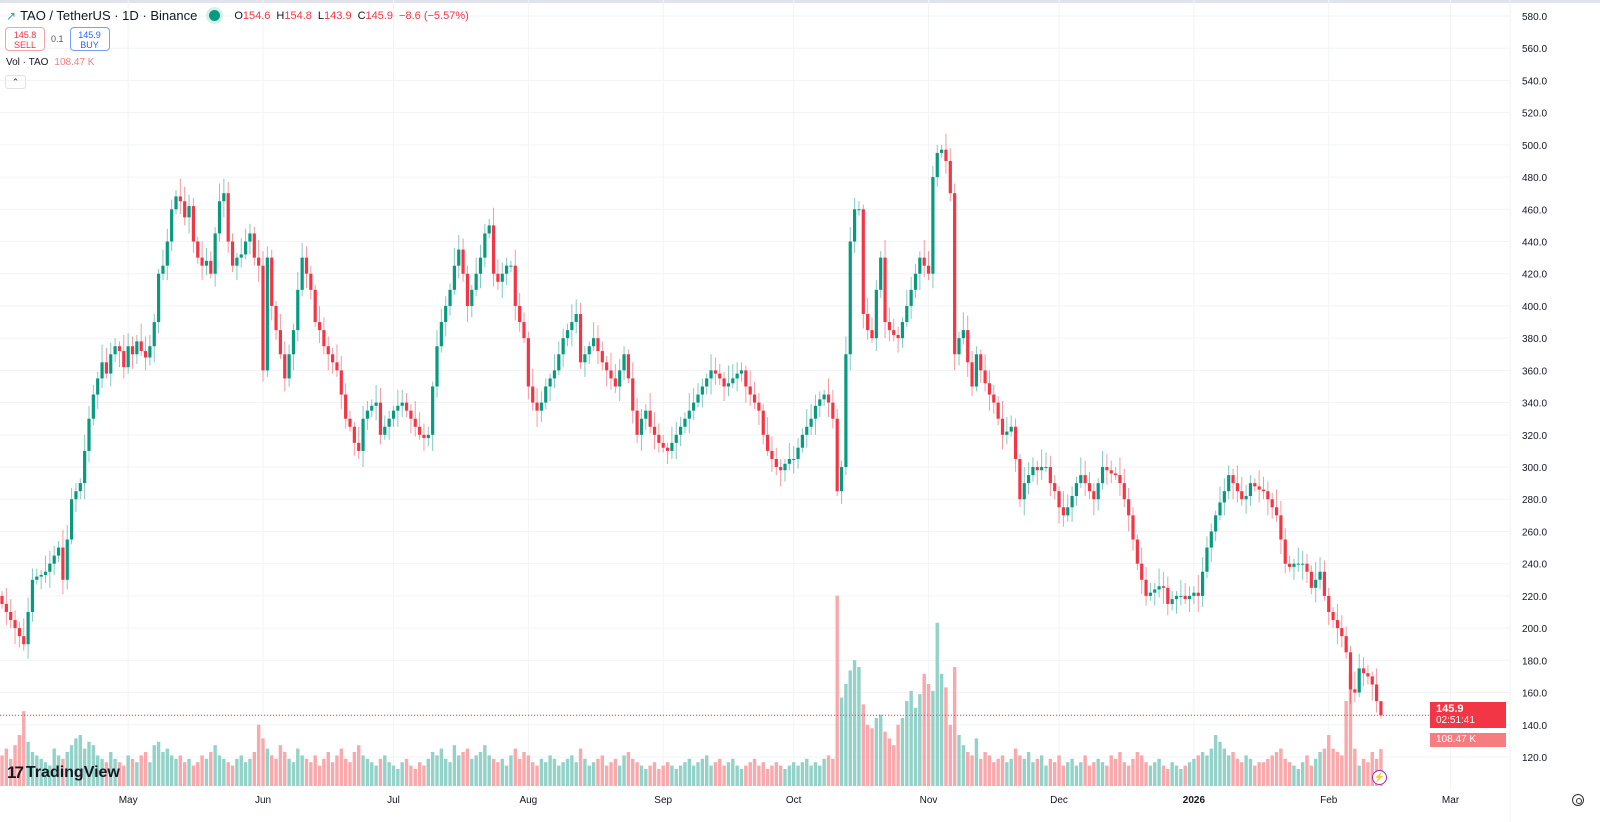 This screenshot has width=1600, height=822. I want to click on market-status-icon, so click(215, 15).